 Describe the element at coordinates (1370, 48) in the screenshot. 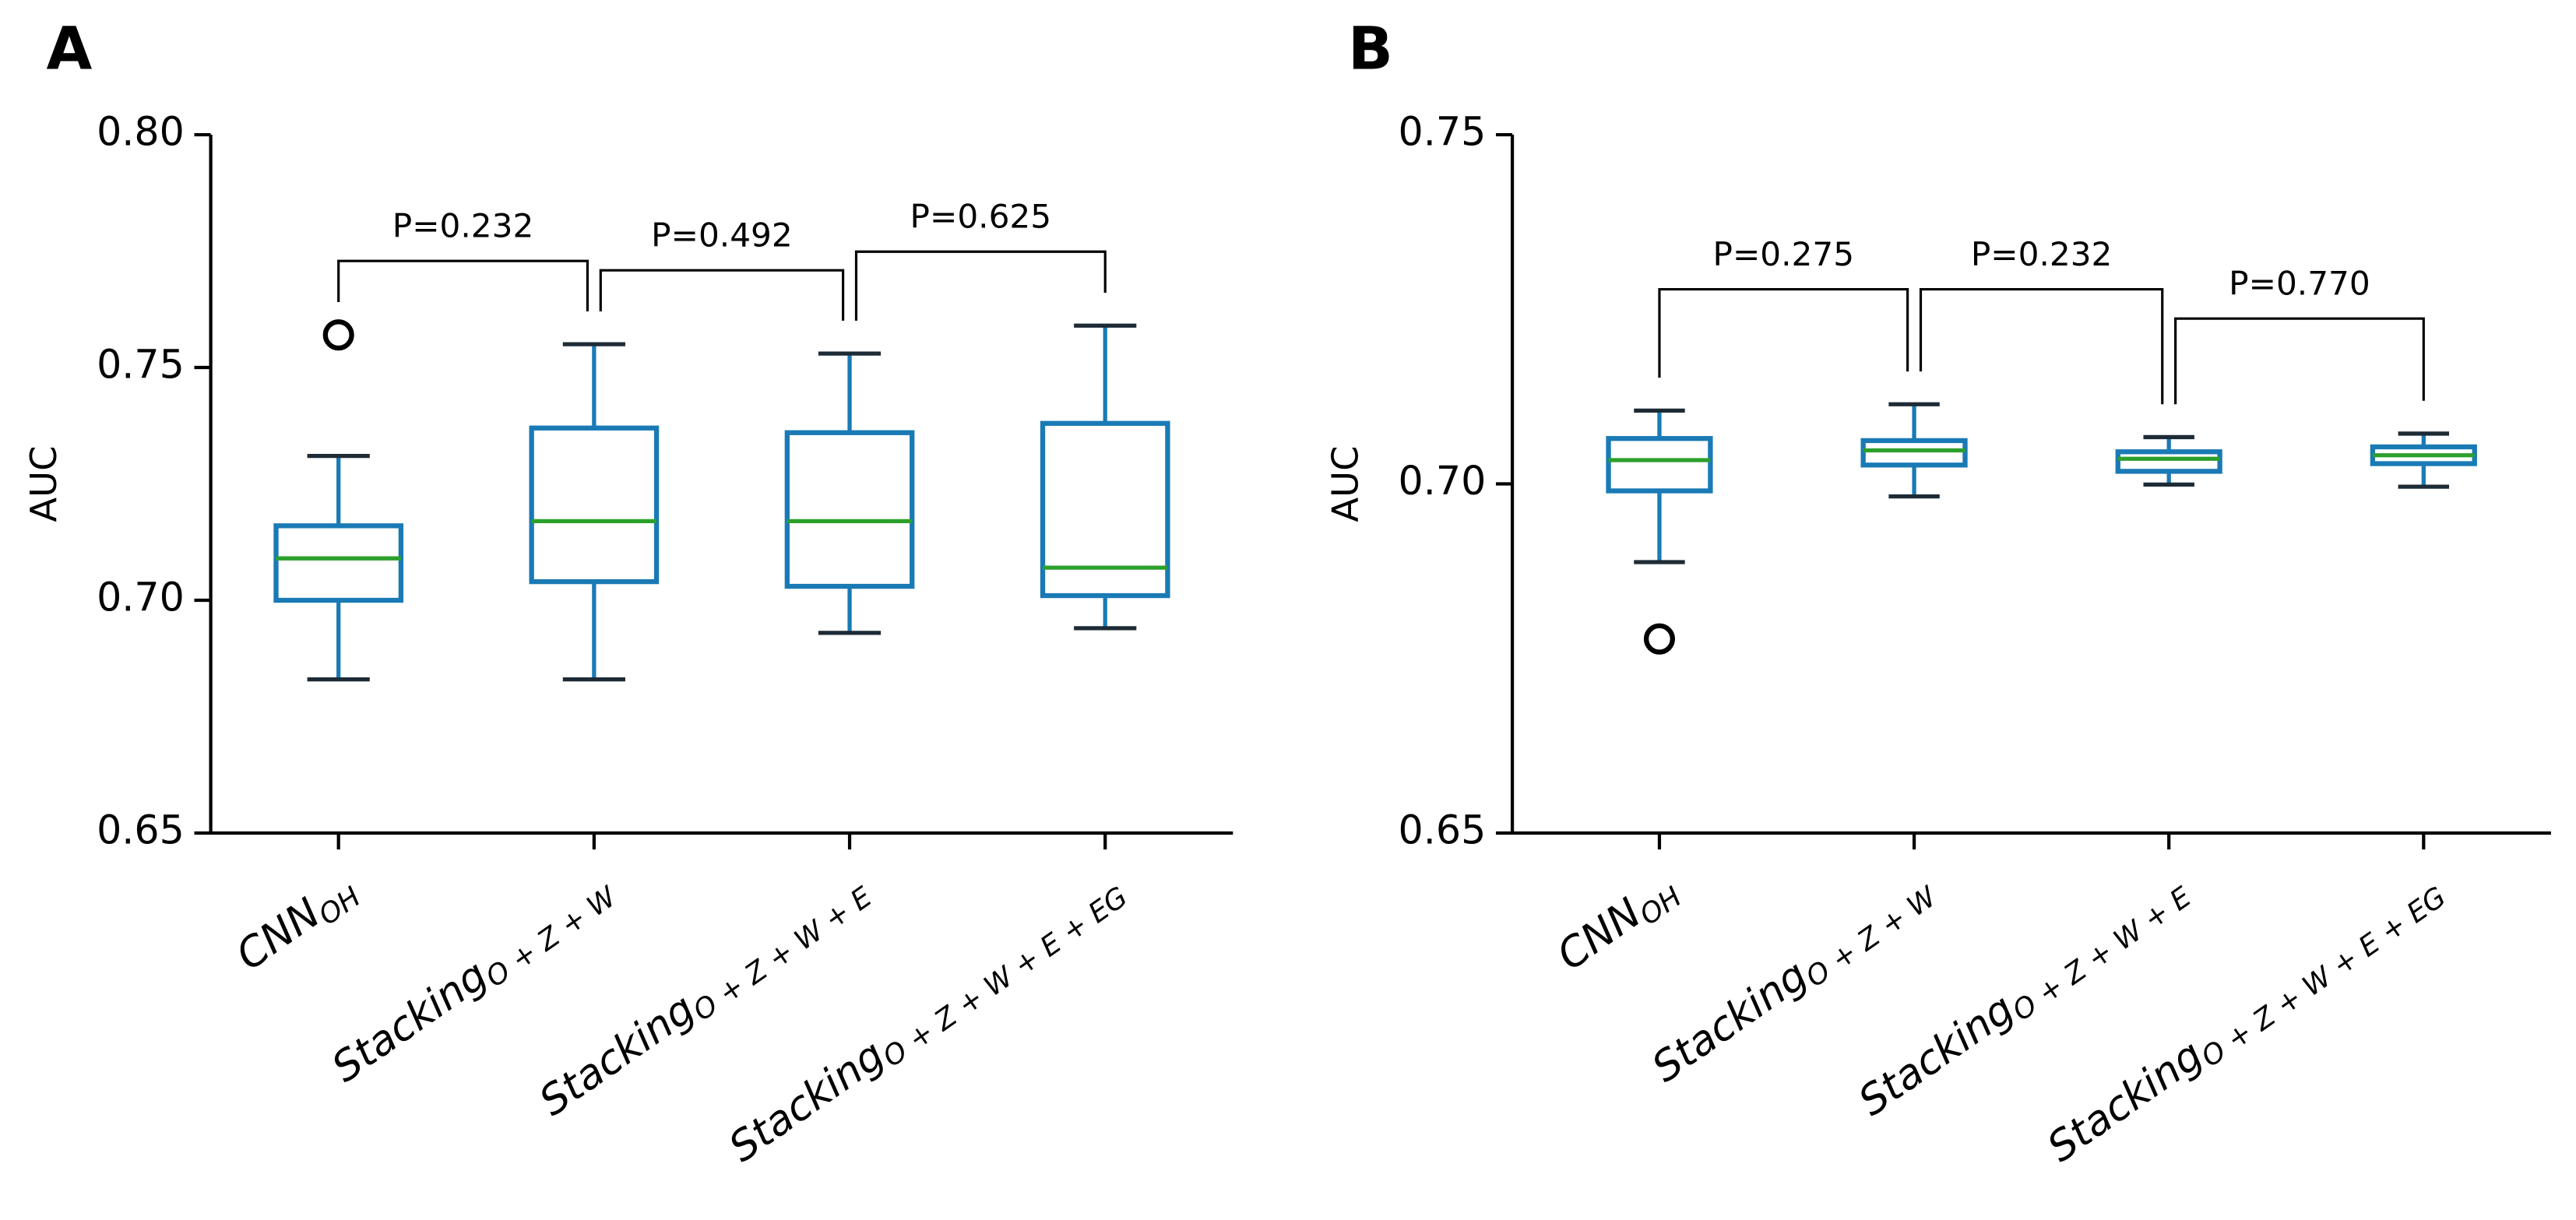

I see `panel-label: B` at that location.